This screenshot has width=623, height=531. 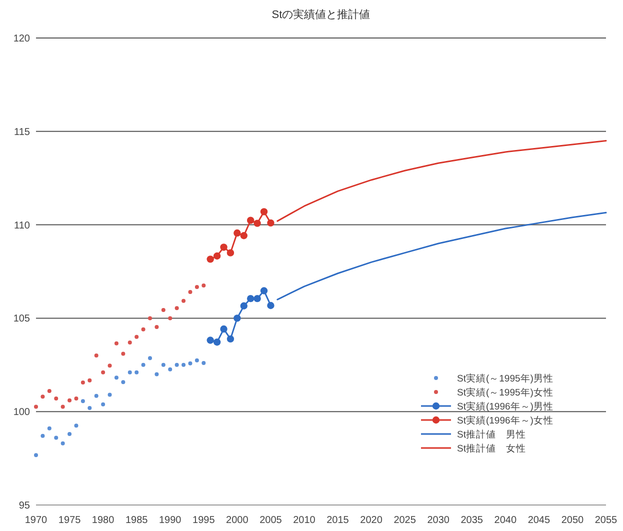 I want to click on x-tick-label: 2005, so click(x=271, y=520).